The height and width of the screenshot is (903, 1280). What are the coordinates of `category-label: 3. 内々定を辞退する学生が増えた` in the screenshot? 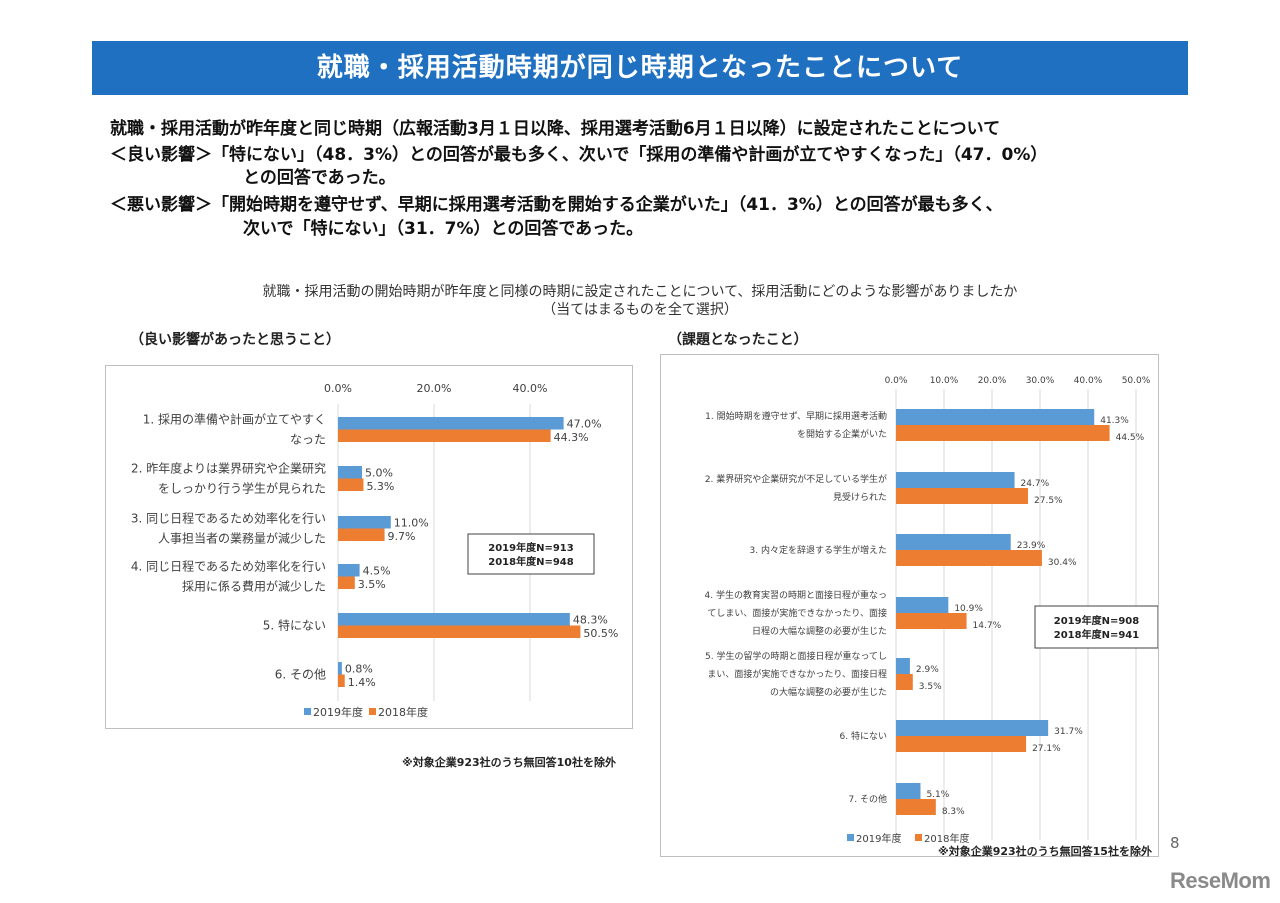 It's located at (818, 550).